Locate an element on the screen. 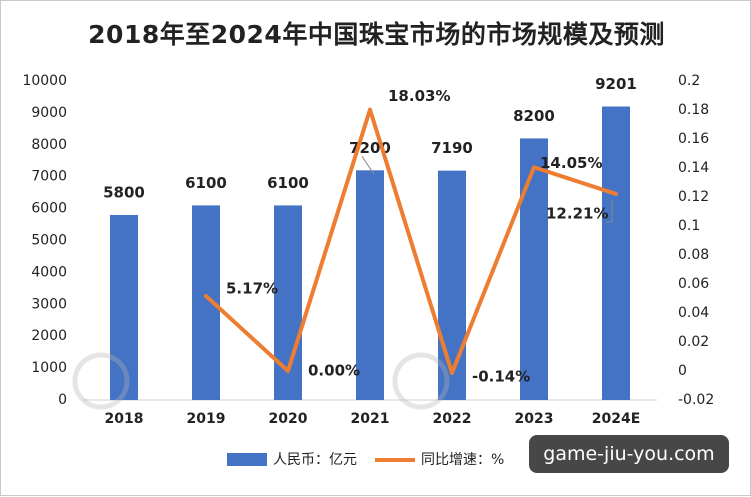  bar-data-label: 9201 is located at coordinates (616, 84).